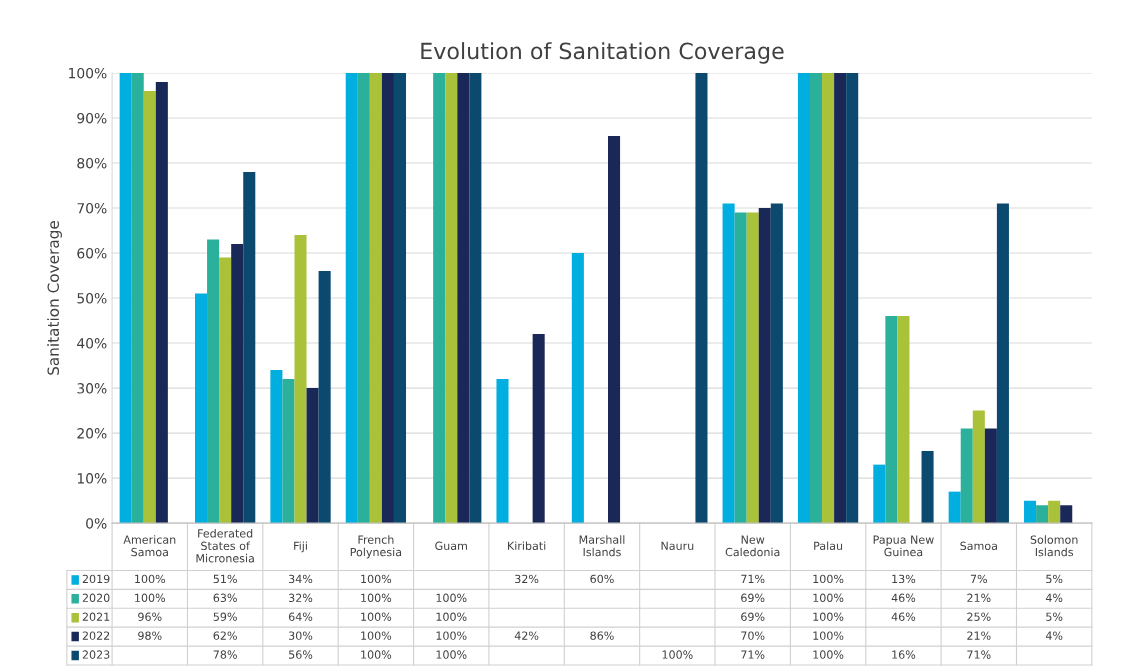 The height and width of the screenshot is (669, 1121). I want to click on x-tick-label: Samoa, so click(978, 546).